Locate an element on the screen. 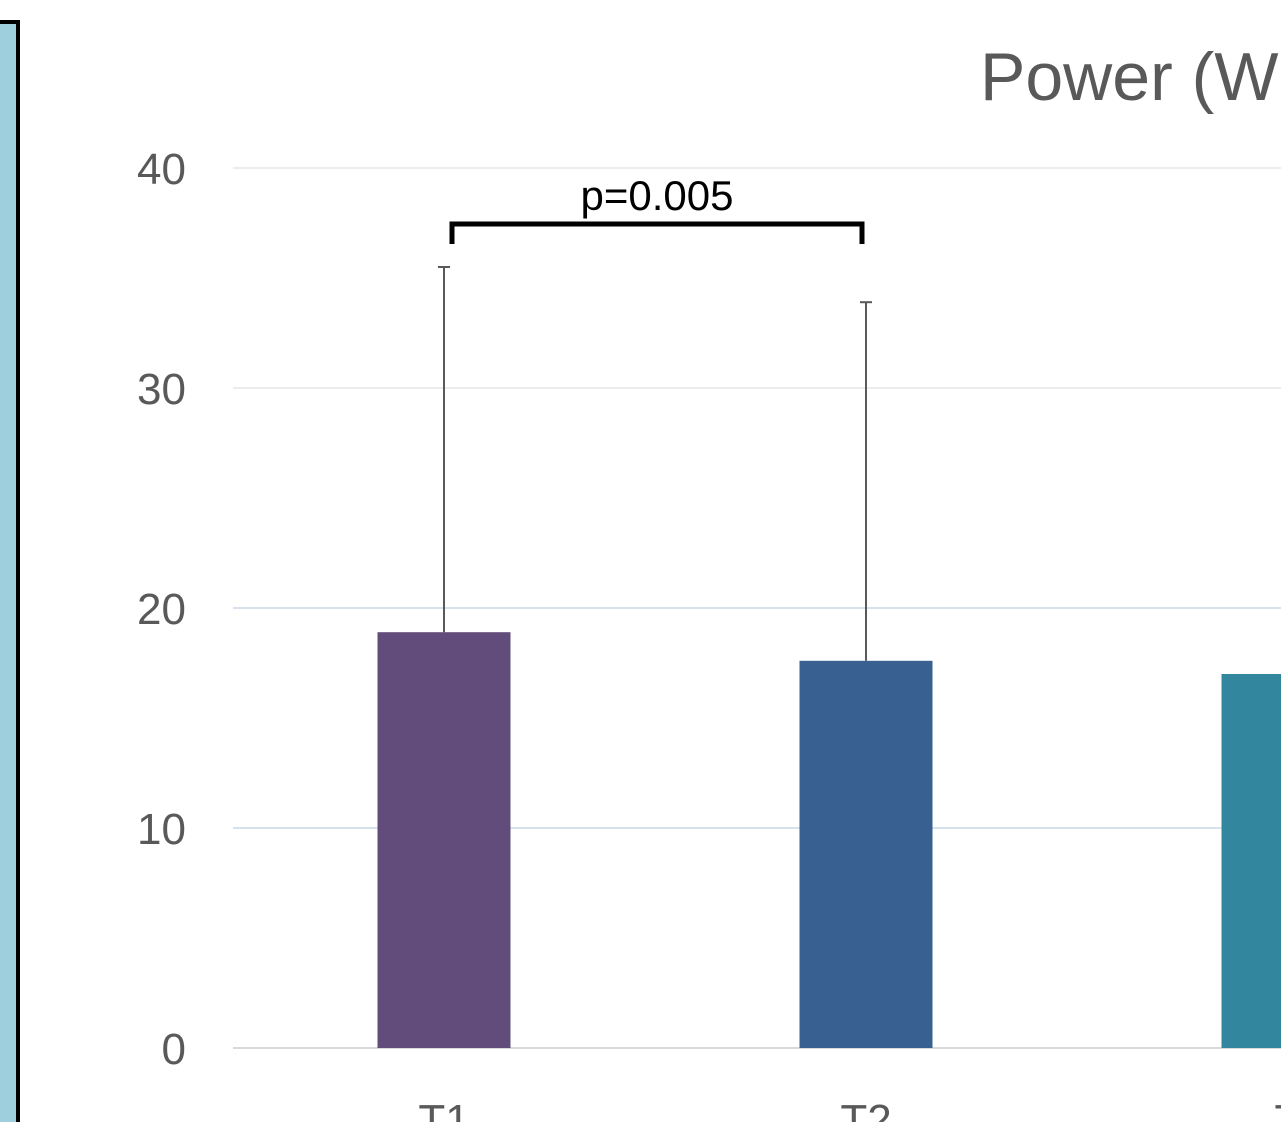 This screenshot has height=1122, width=1281. x-tick-label: T2 is located at coordinates (865, 1109).